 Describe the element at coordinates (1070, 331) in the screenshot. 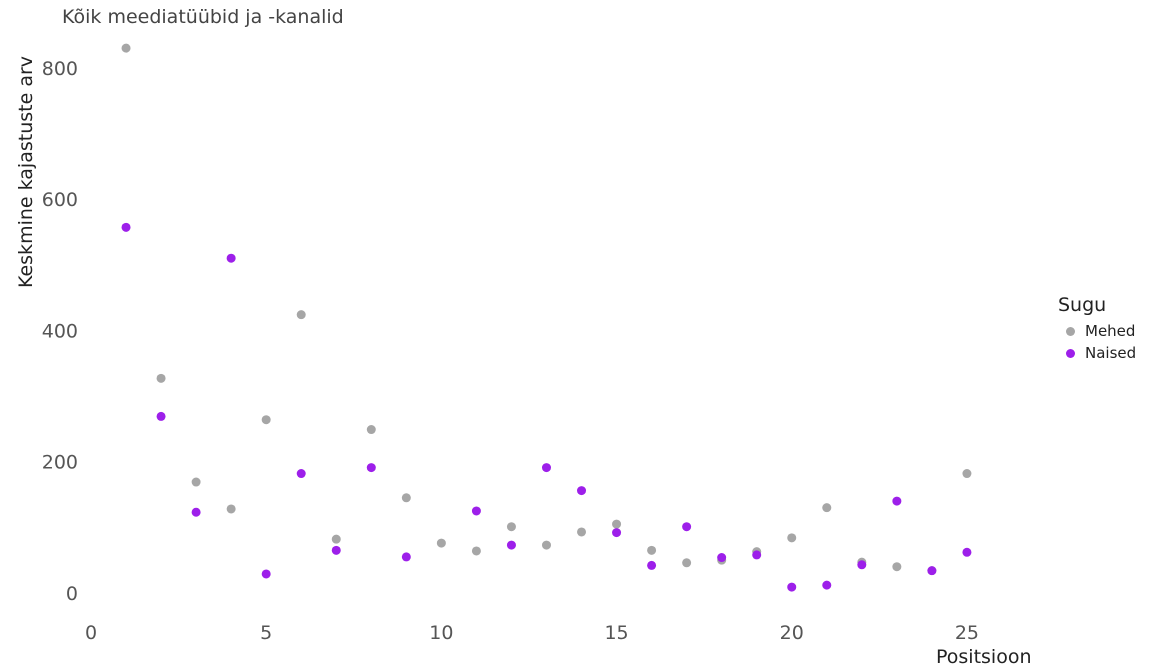

I see `legend-marker-mehed` at that location.